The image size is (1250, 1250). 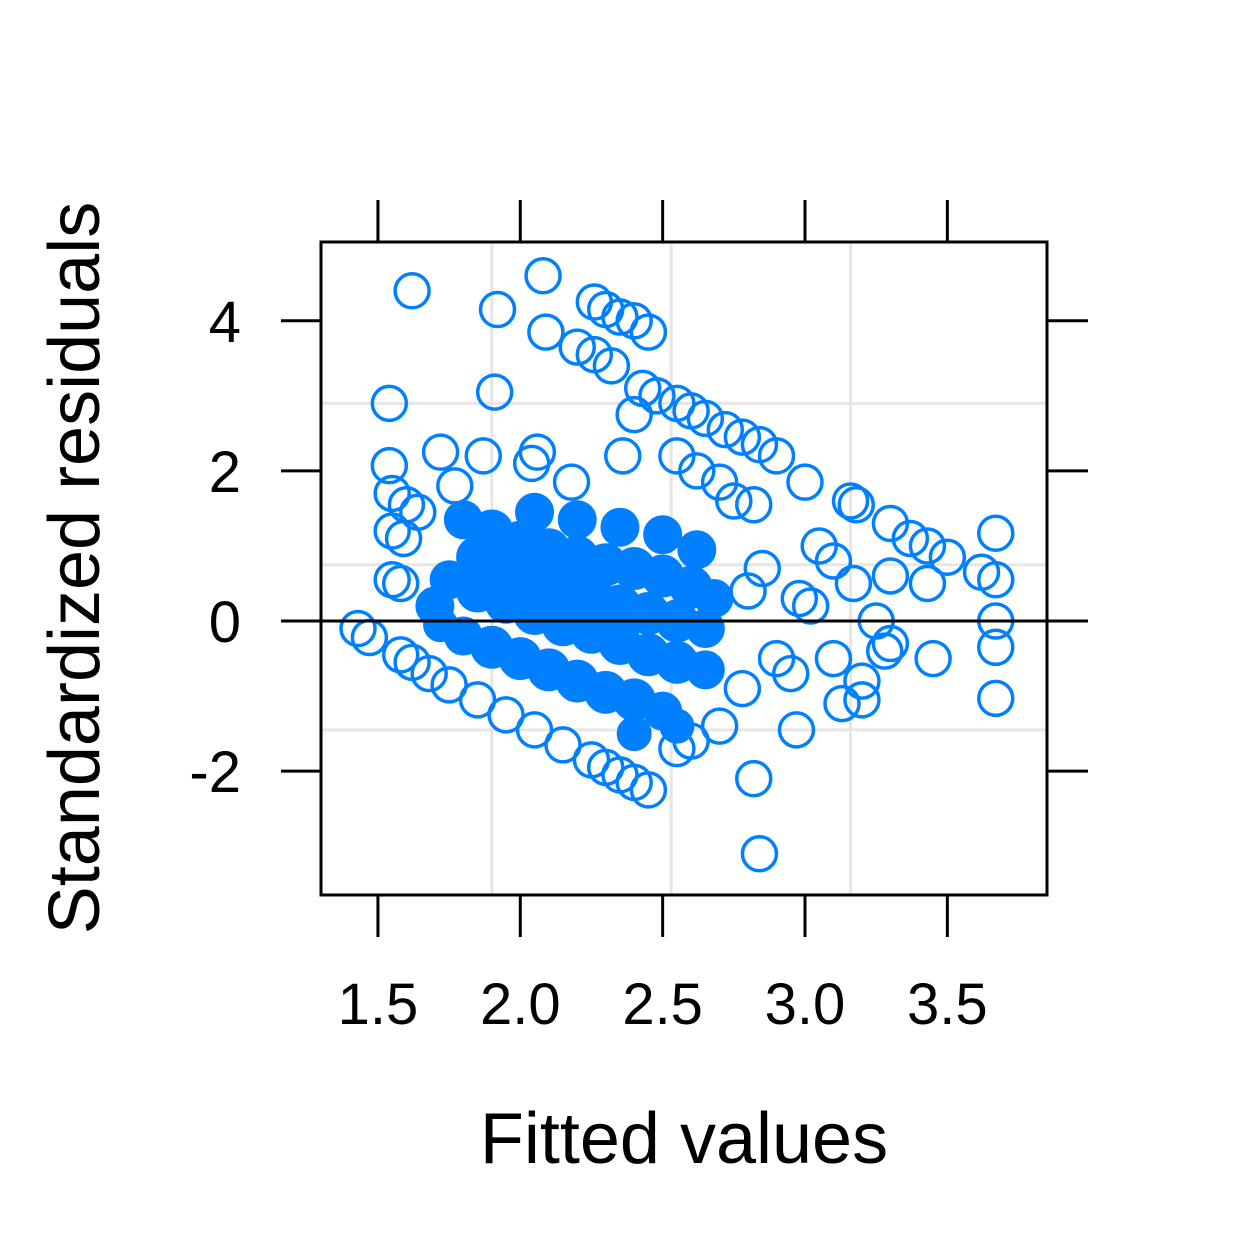 I want to click on x-tick-label: 3.0, so click(x=805, y=1004).